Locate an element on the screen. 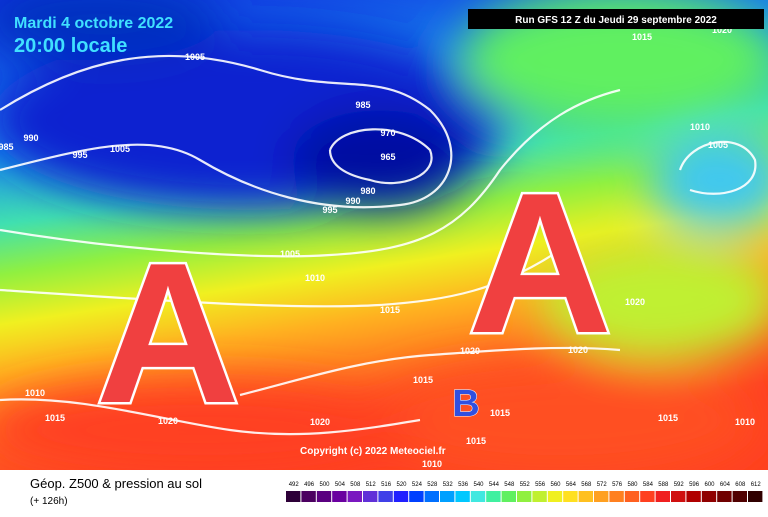 The image size is (768, 517). legend-label: 500 is located at coordinates (324, 485).